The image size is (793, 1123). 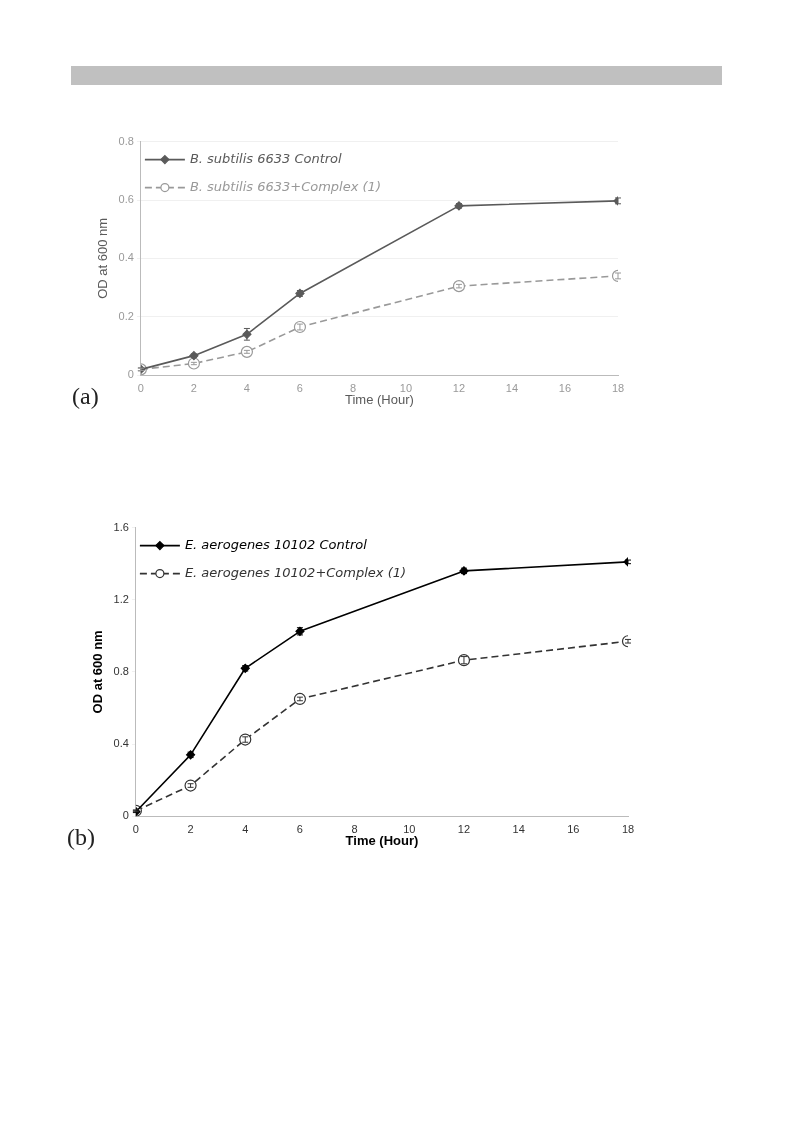 What do you see at coordinates (295, 572) in the screenshot?
I see `legend-label: E. aerogenes 10102+Complex (1)` at bounding box center [295, 572].